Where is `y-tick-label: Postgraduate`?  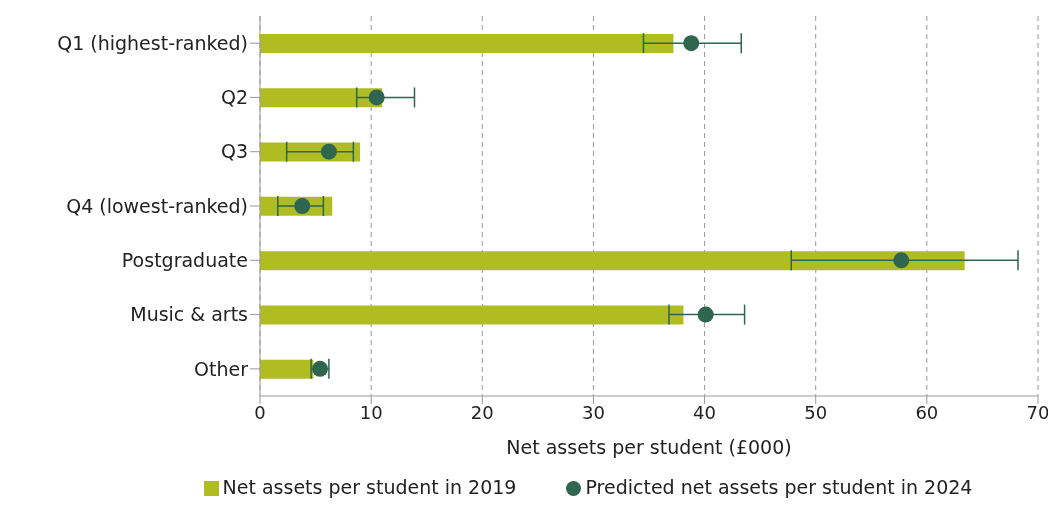 y-tick-label: Postgraduate is located at coordinates (184, 260).